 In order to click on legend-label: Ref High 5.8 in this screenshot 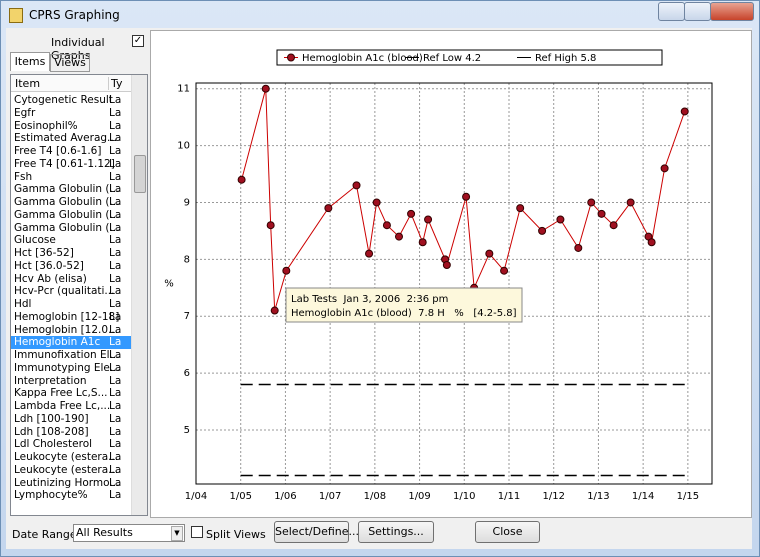, I will do `click(565, 58)`.